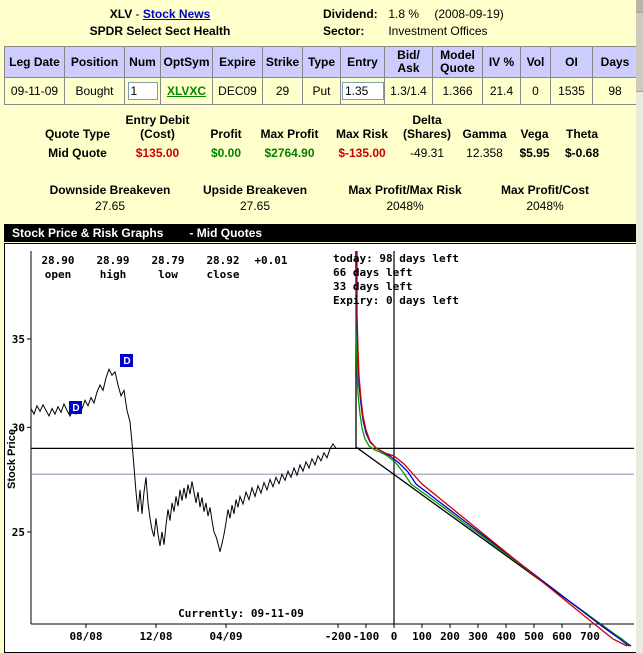  I want to click on max-profit-value: $2764.90, so click(289, 153).